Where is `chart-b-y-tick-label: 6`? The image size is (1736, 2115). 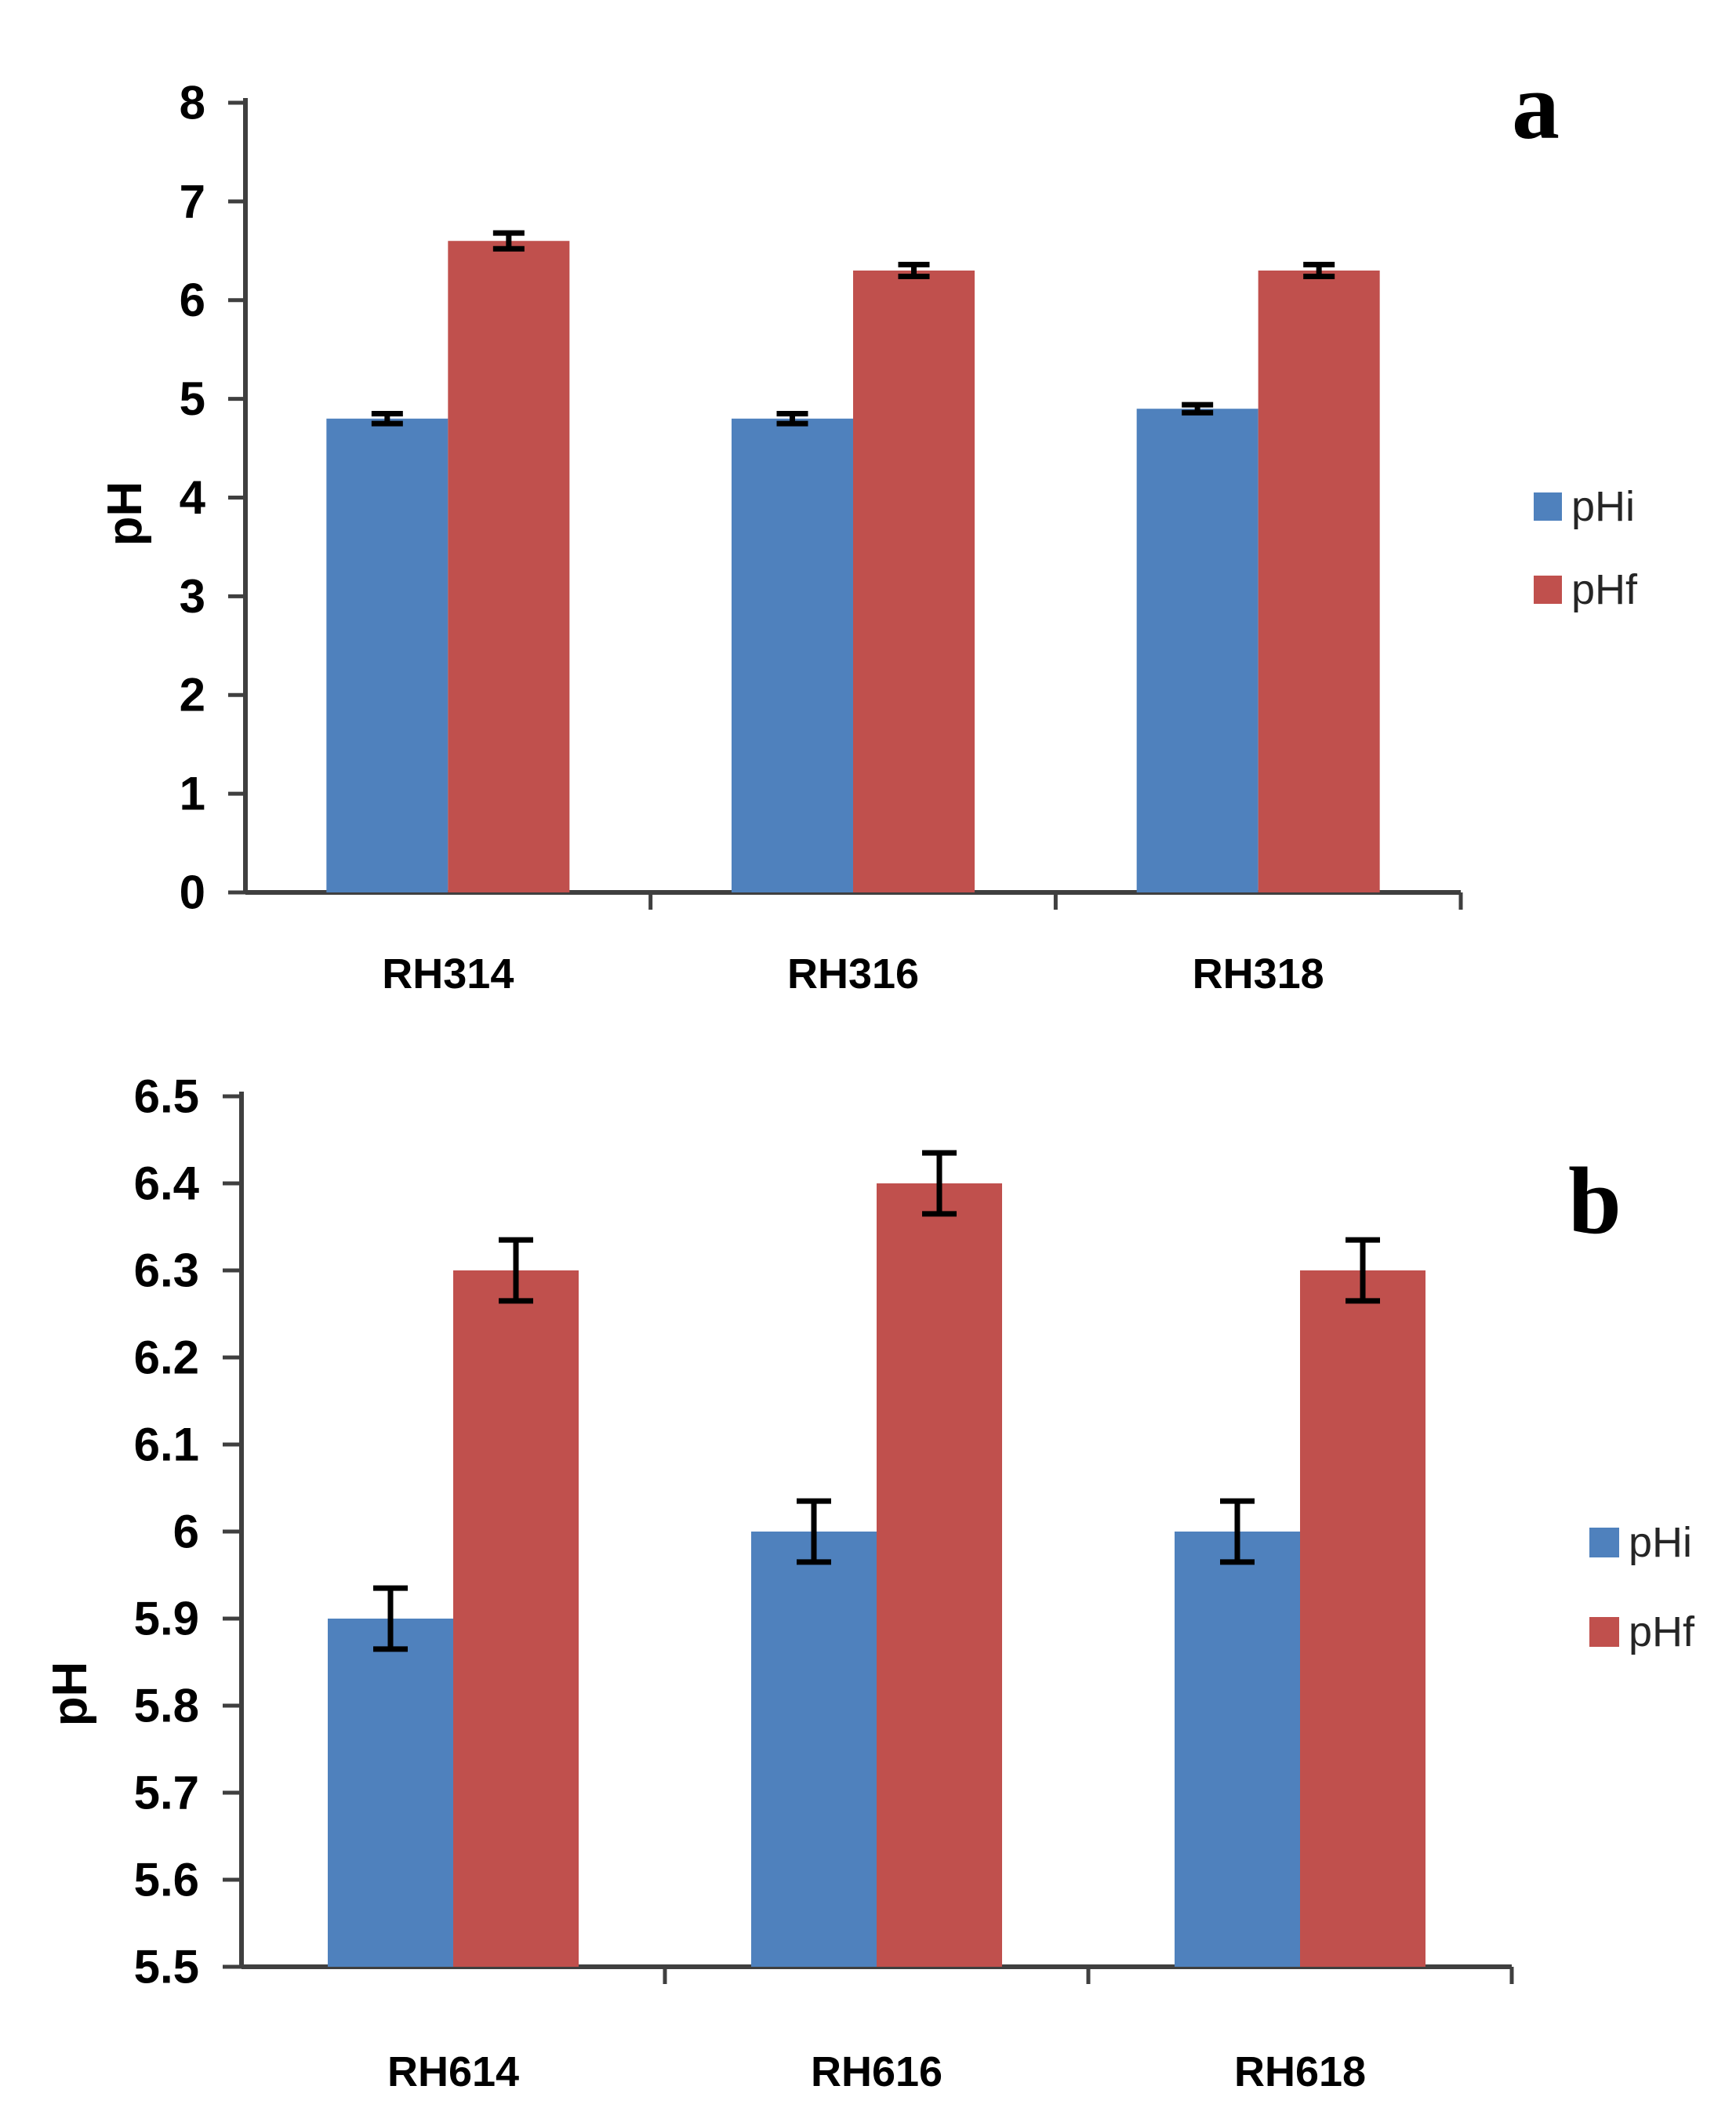 chart-b-y-tick-label: 6 is located at coordinates (186, 1531).